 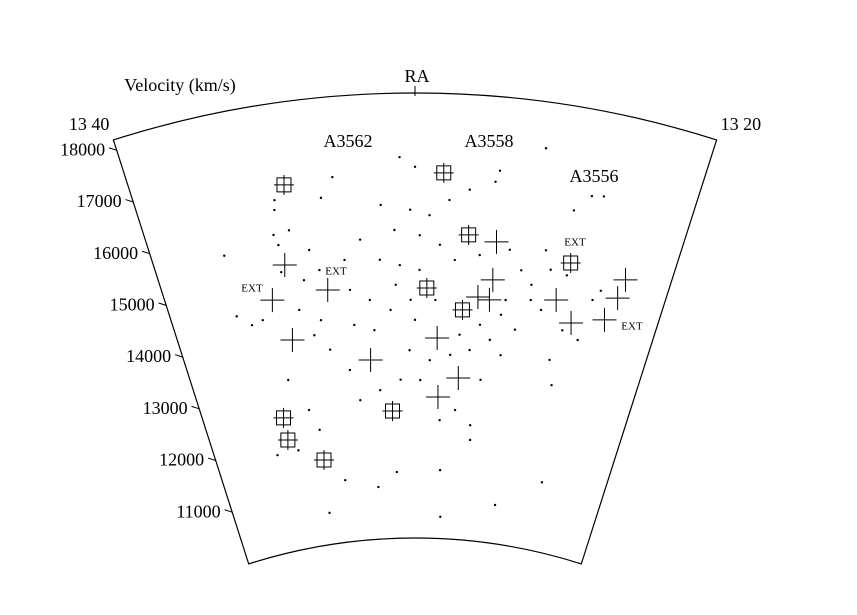 I want to click on x-axis-label: RA, so click(x=416, y=76).